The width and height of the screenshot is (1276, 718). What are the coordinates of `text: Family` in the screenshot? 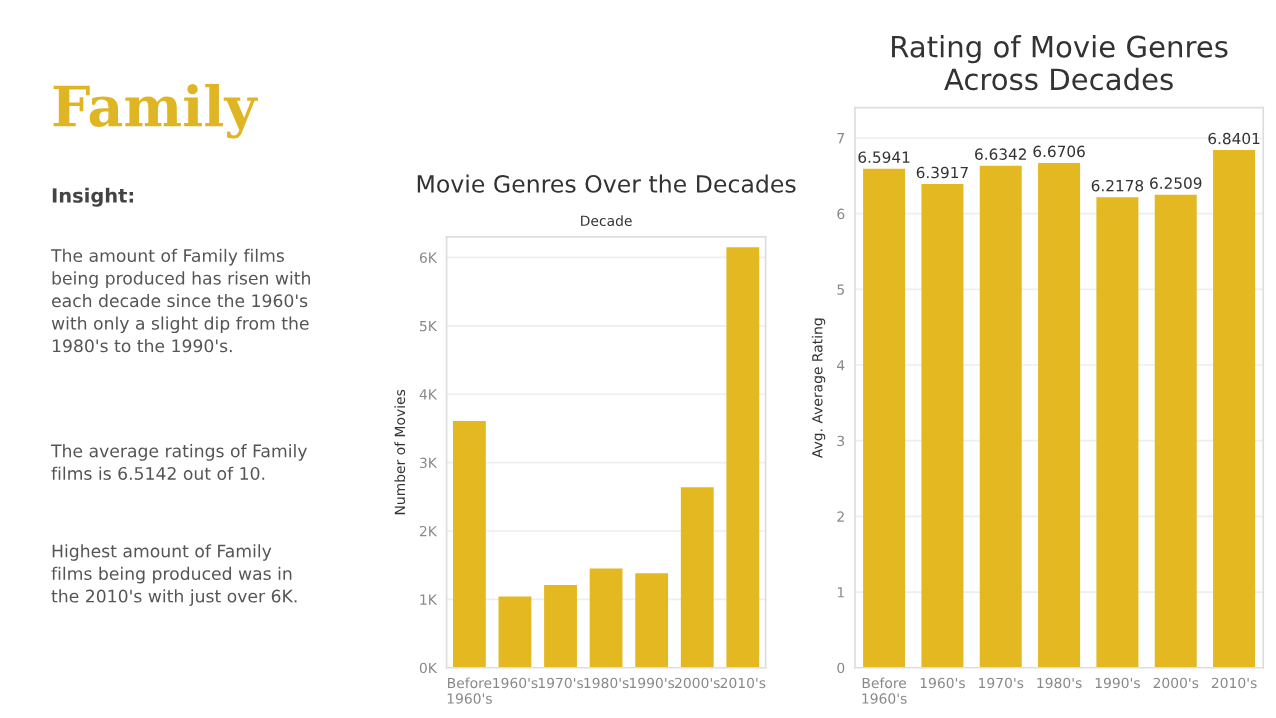 It's located at (156, 111).